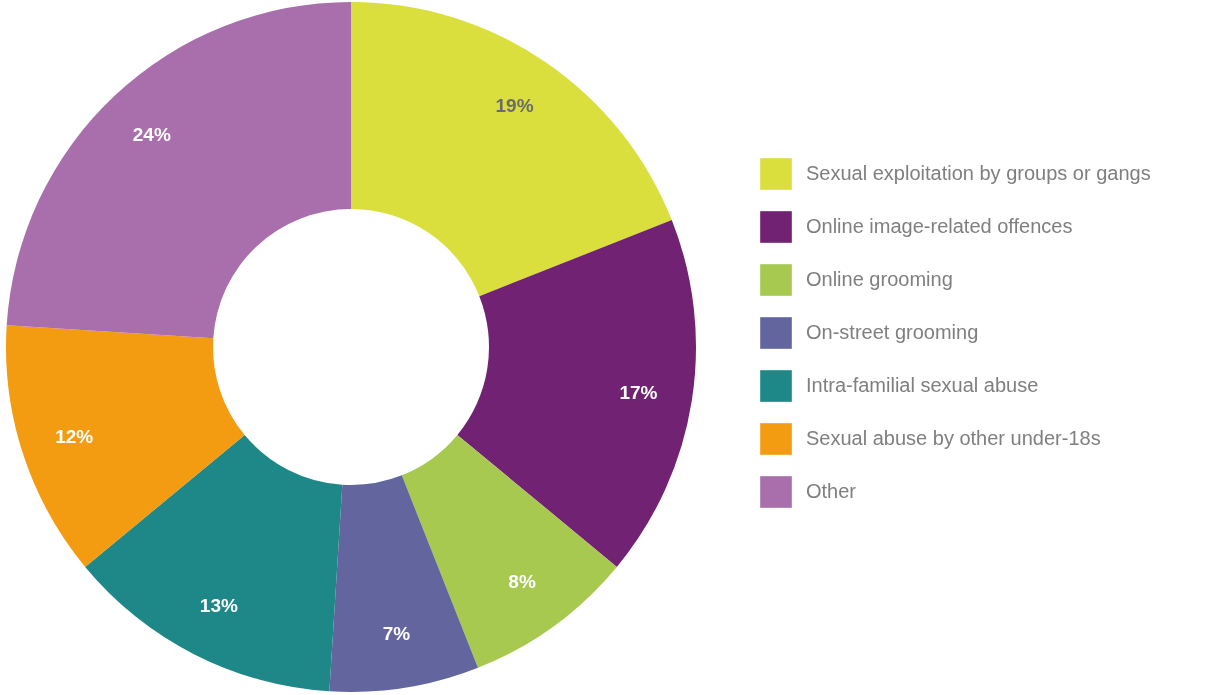  What do you see at coordinates (953, 438) in the screenshot?
I see `legend-label: Sexual abuse by other under-18s` at bounding box center [953, 438].